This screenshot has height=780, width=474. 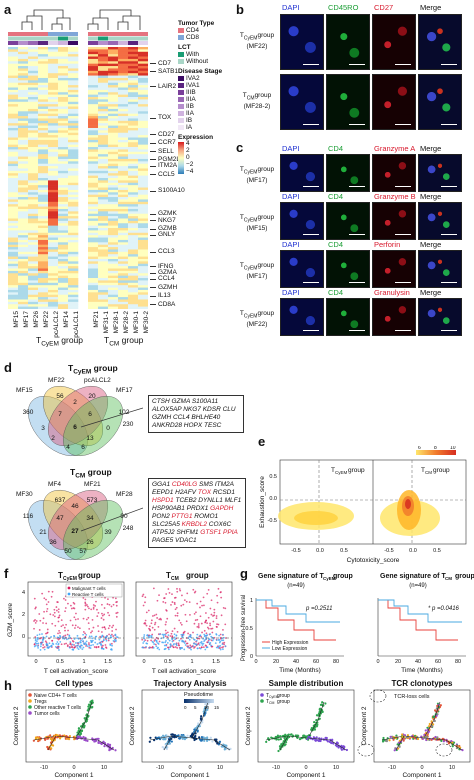 I want to click on micrograph-merge, so click(x=440, y=173).